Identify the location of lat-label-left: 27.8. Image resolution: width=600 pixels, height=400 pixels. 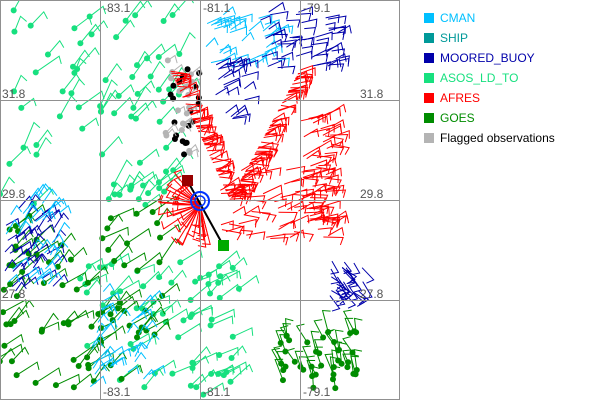
(14, 294).